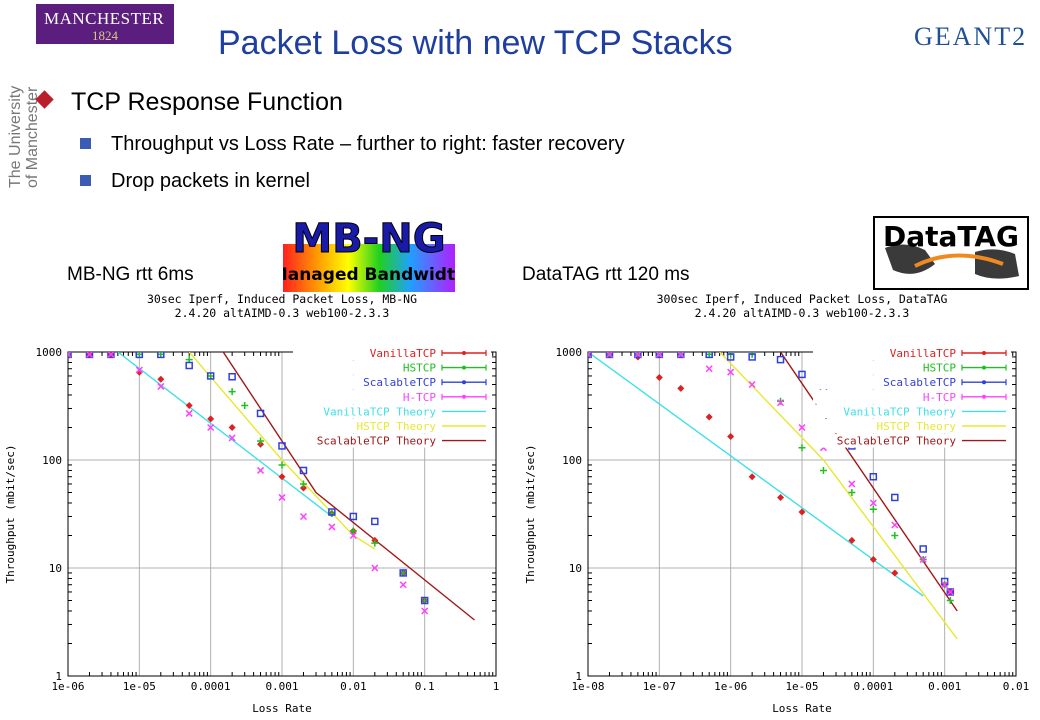  Describe the element at coordinates (104, 18) in the screenshot. I see `university-logo-name: MANCHESTER` at that location.